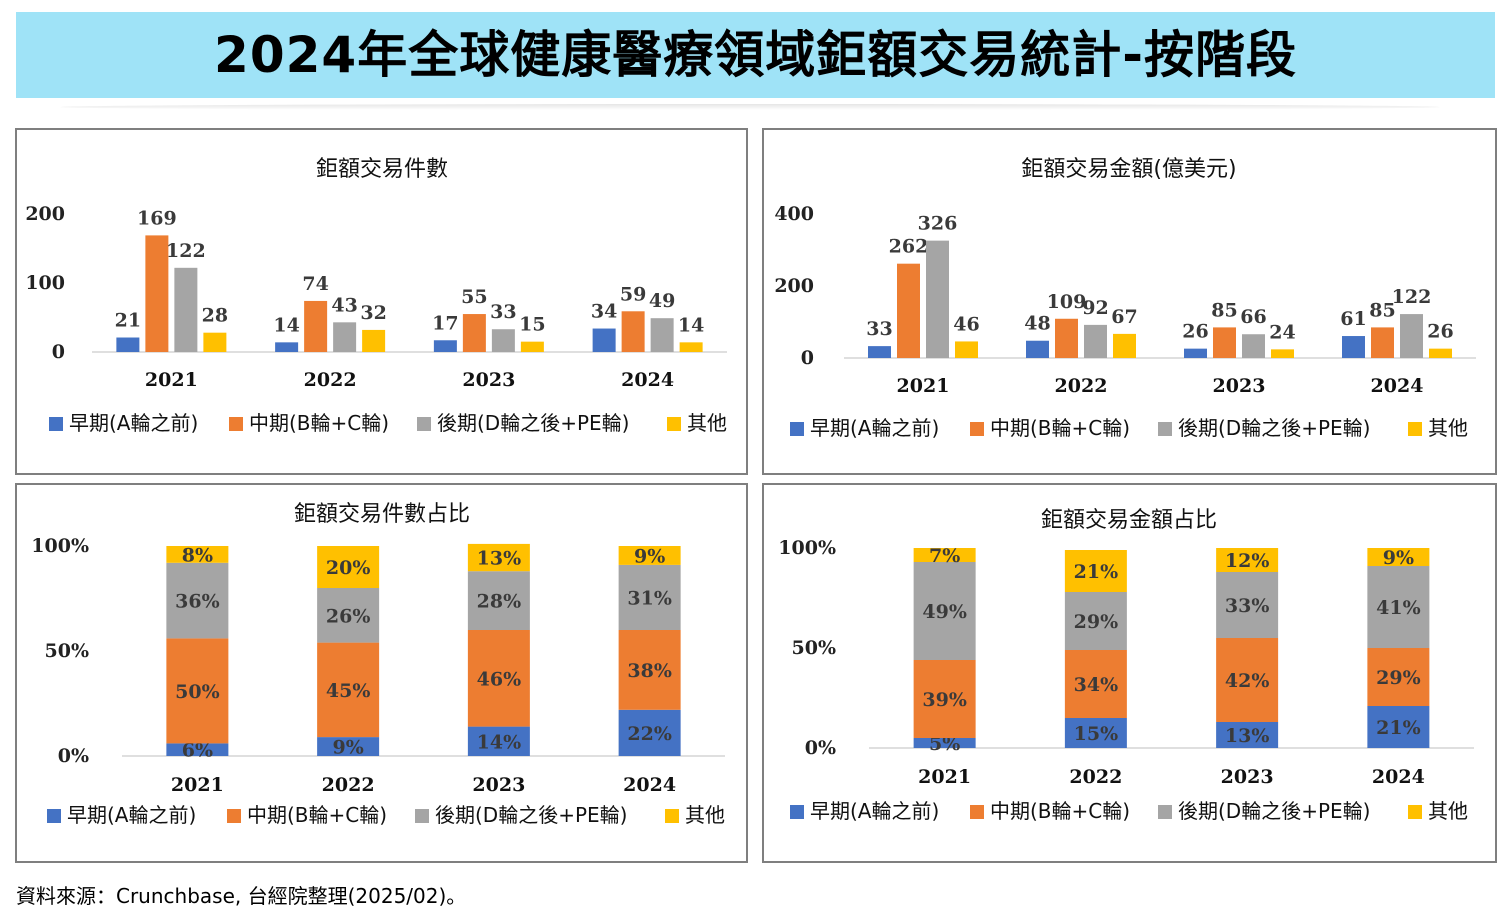 The height and width of the screenshot is (922, 1497). What do you see at coordinates (348, 568) in the screenshot?
I see `data-label: 20%` at bounding box center [348, 568].